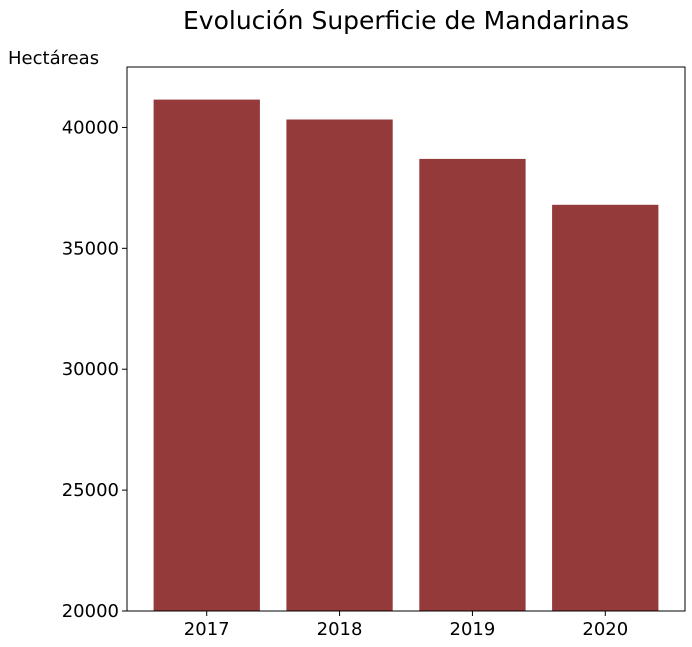  I want to click on x-tick-label: 2017, so click(207, 629).